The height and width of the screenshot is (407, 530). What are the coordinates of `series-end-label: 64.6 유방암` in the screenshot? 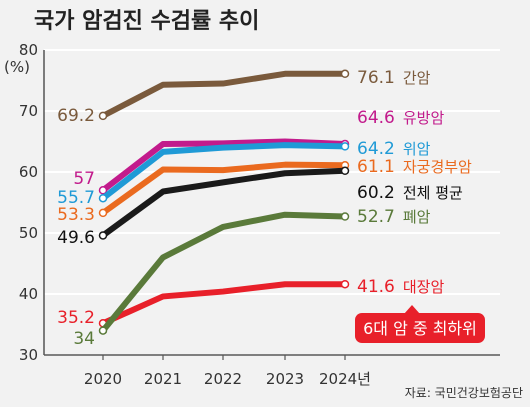 It's located at (400, 118).